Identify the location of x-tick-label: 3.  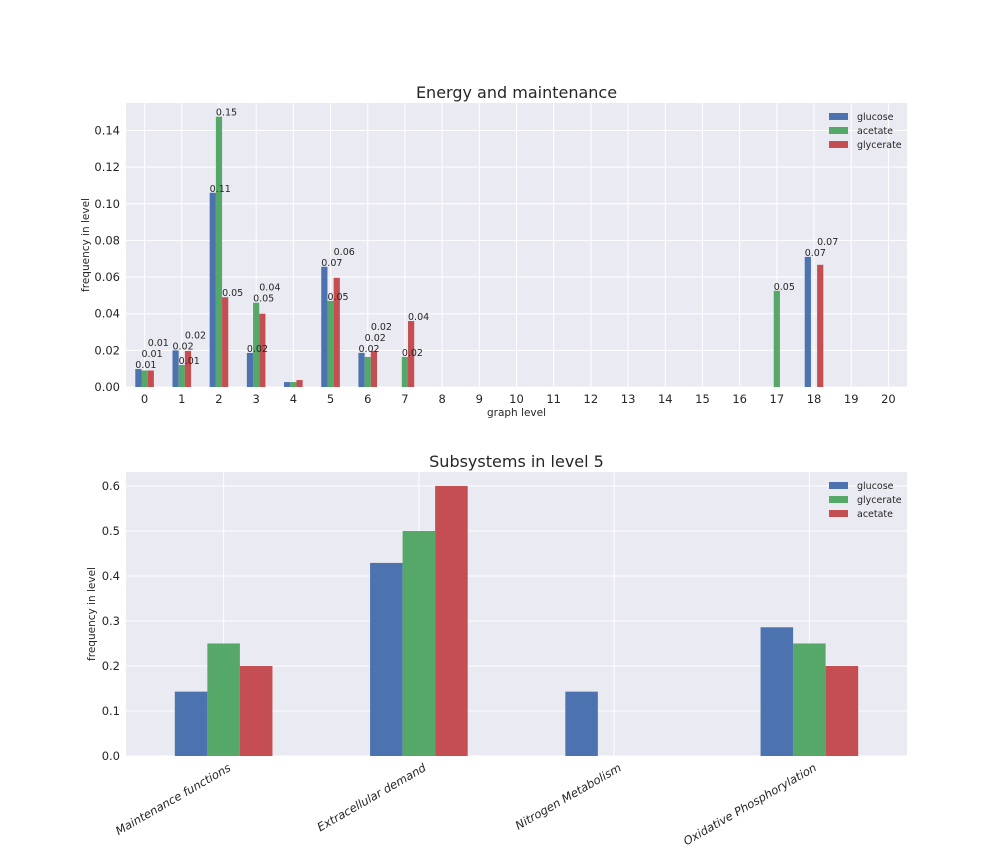
(256, 399).